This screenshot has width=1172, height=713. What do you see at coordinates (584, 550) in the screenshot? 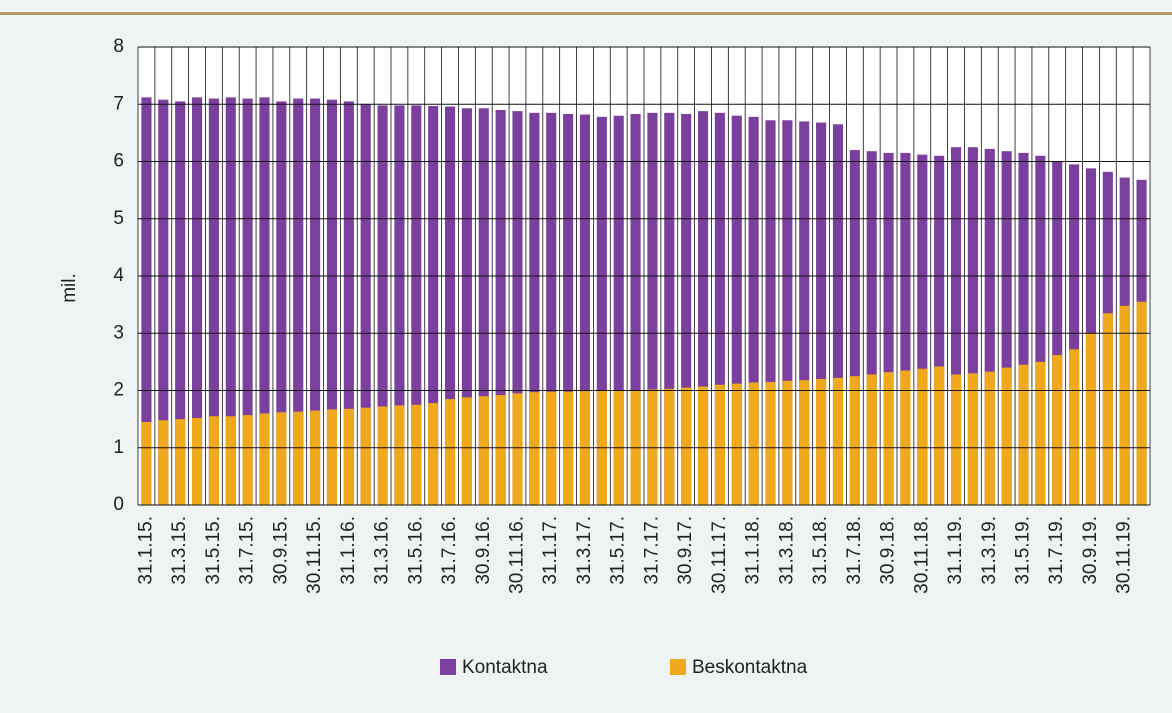
I see `x-tick-label: 31.3.17.` at bounding box center [584, 550].